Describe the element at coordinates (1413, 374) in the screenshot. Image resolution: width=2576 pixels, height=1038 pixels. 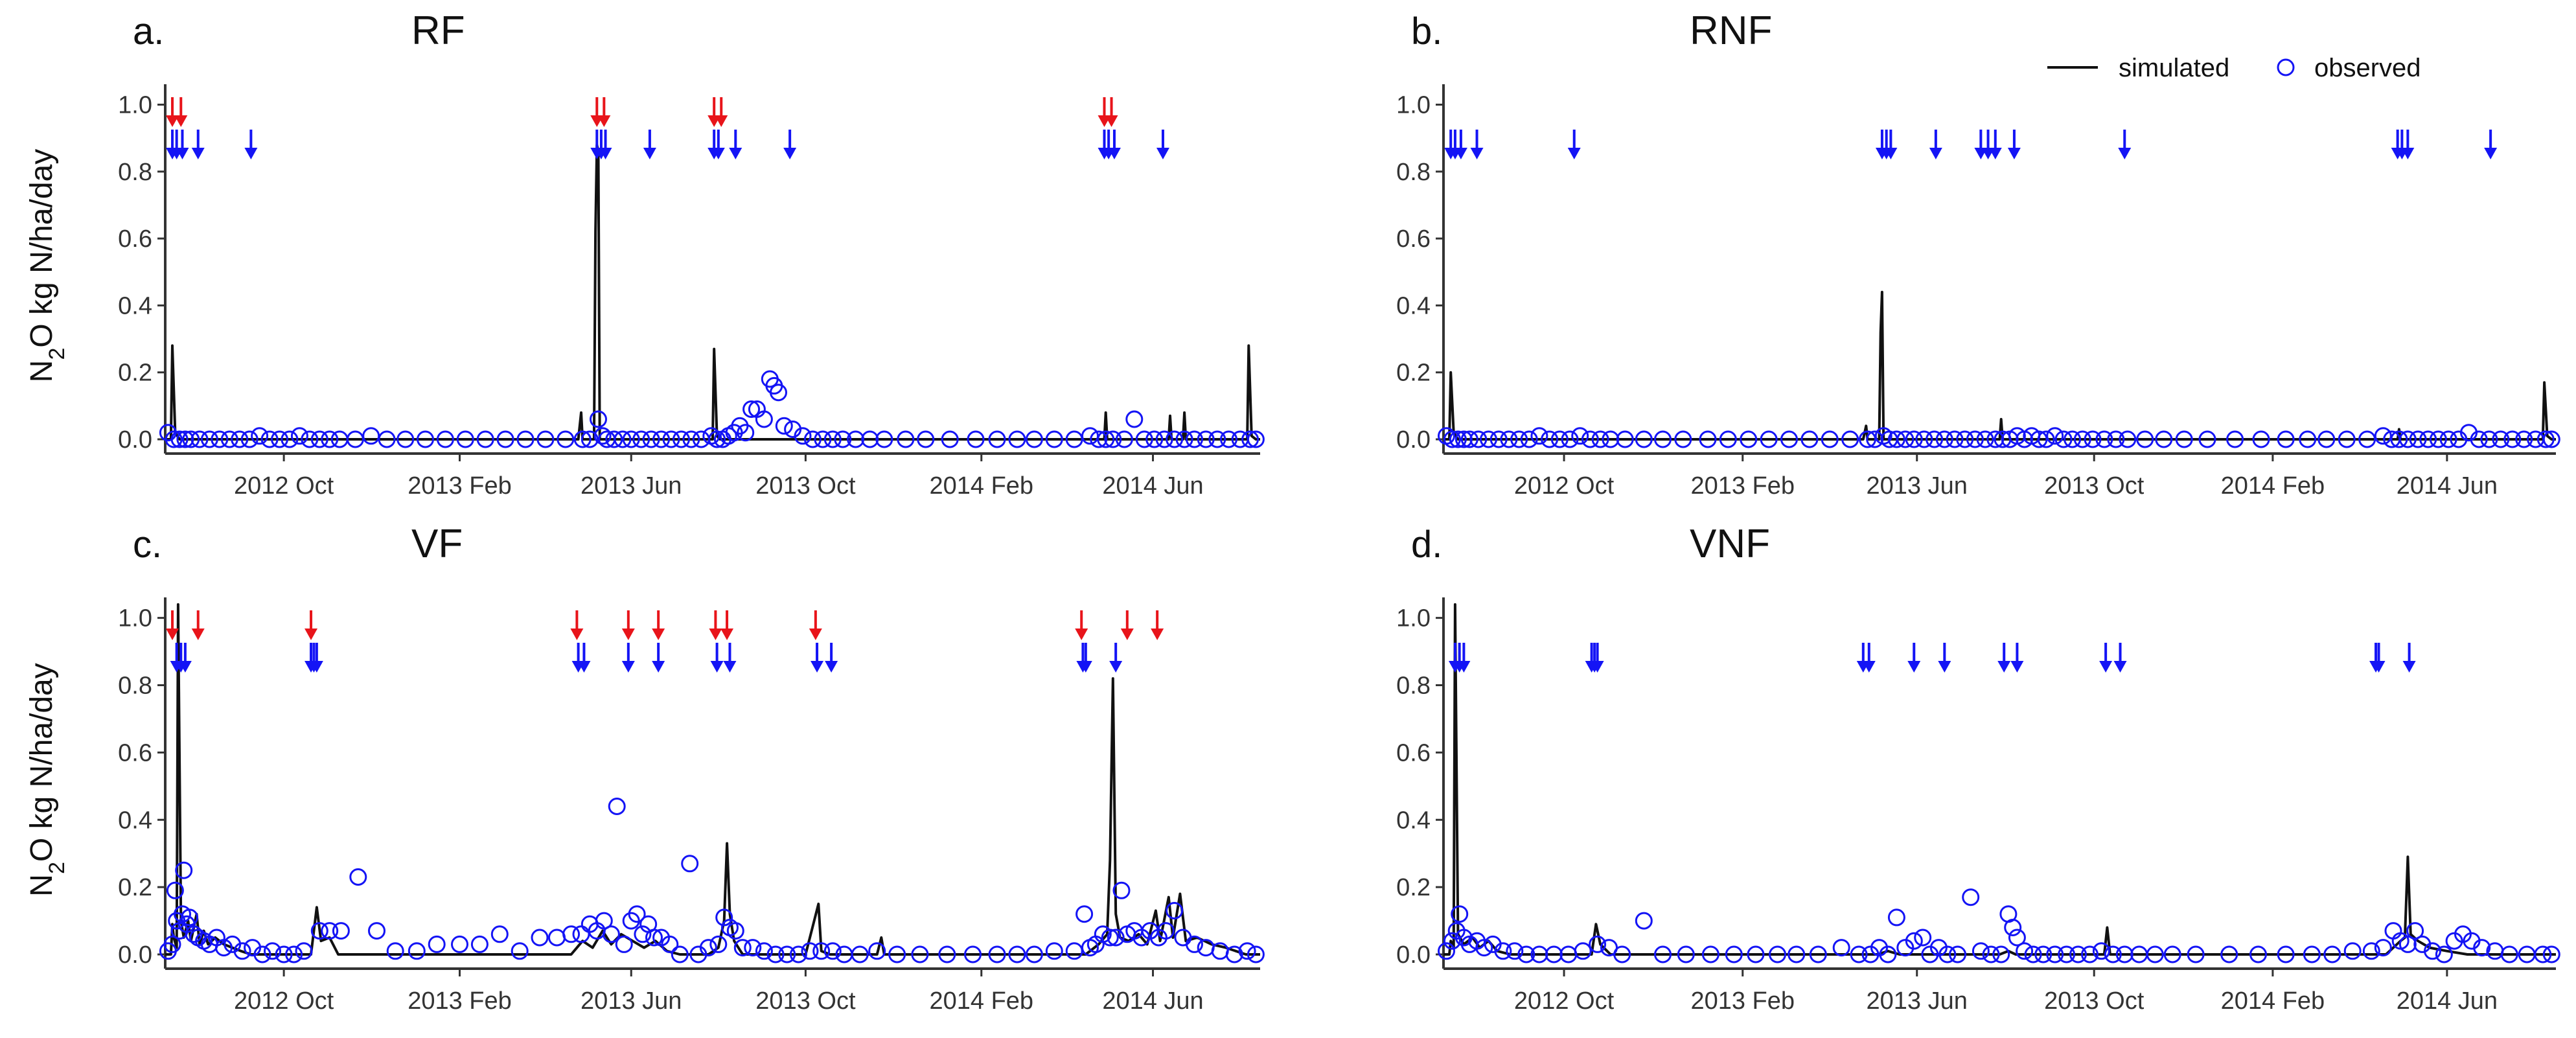
I see `y-tick-label: 0.2` at that location.